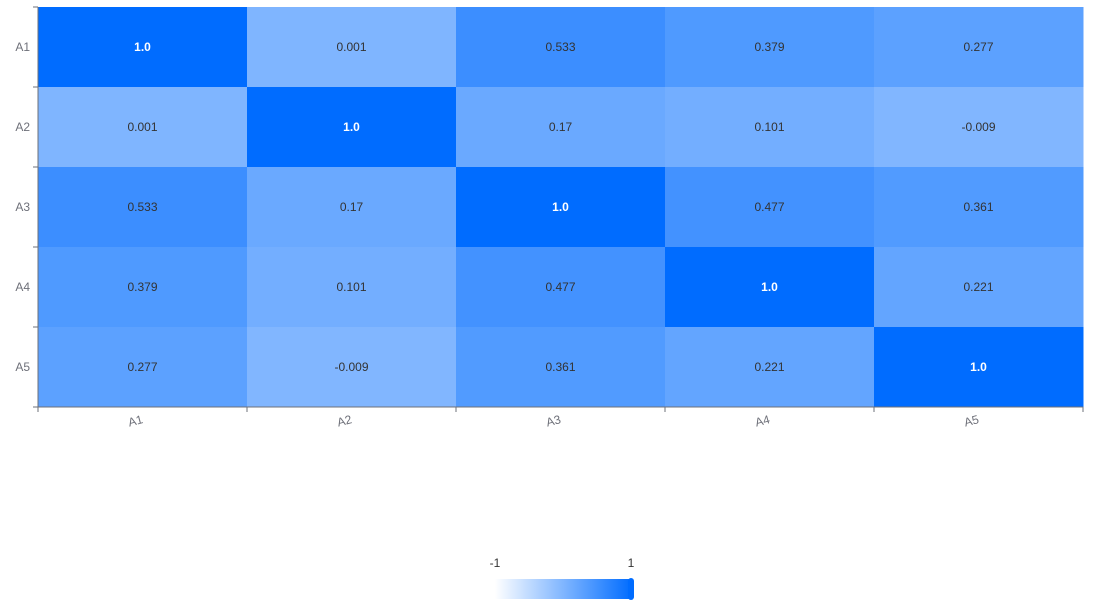 The width and height of the screenshot is (1095, 605). I want to click on heatmap-cell-A2-A1, so click(143, 127).